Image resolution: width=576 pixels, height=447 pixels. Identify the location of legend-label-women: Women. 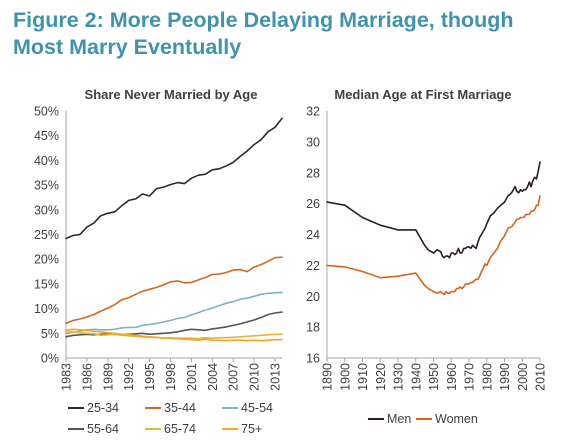
(456, 419).